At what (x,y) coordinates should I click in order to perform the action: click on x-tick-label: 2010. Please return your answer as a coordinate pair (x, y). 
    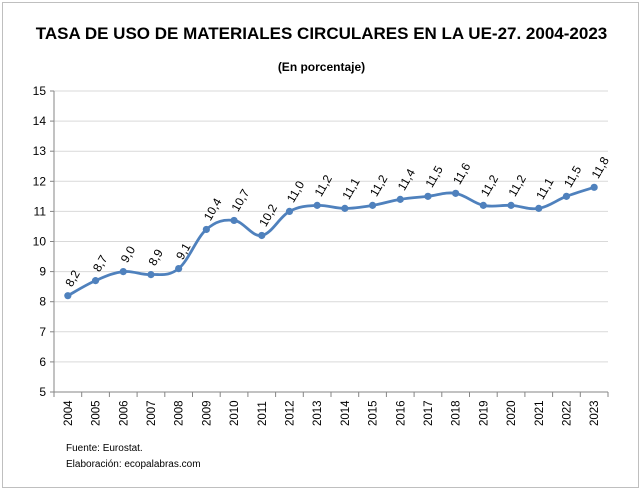
    Looking at the image, I should click on (235, 413).